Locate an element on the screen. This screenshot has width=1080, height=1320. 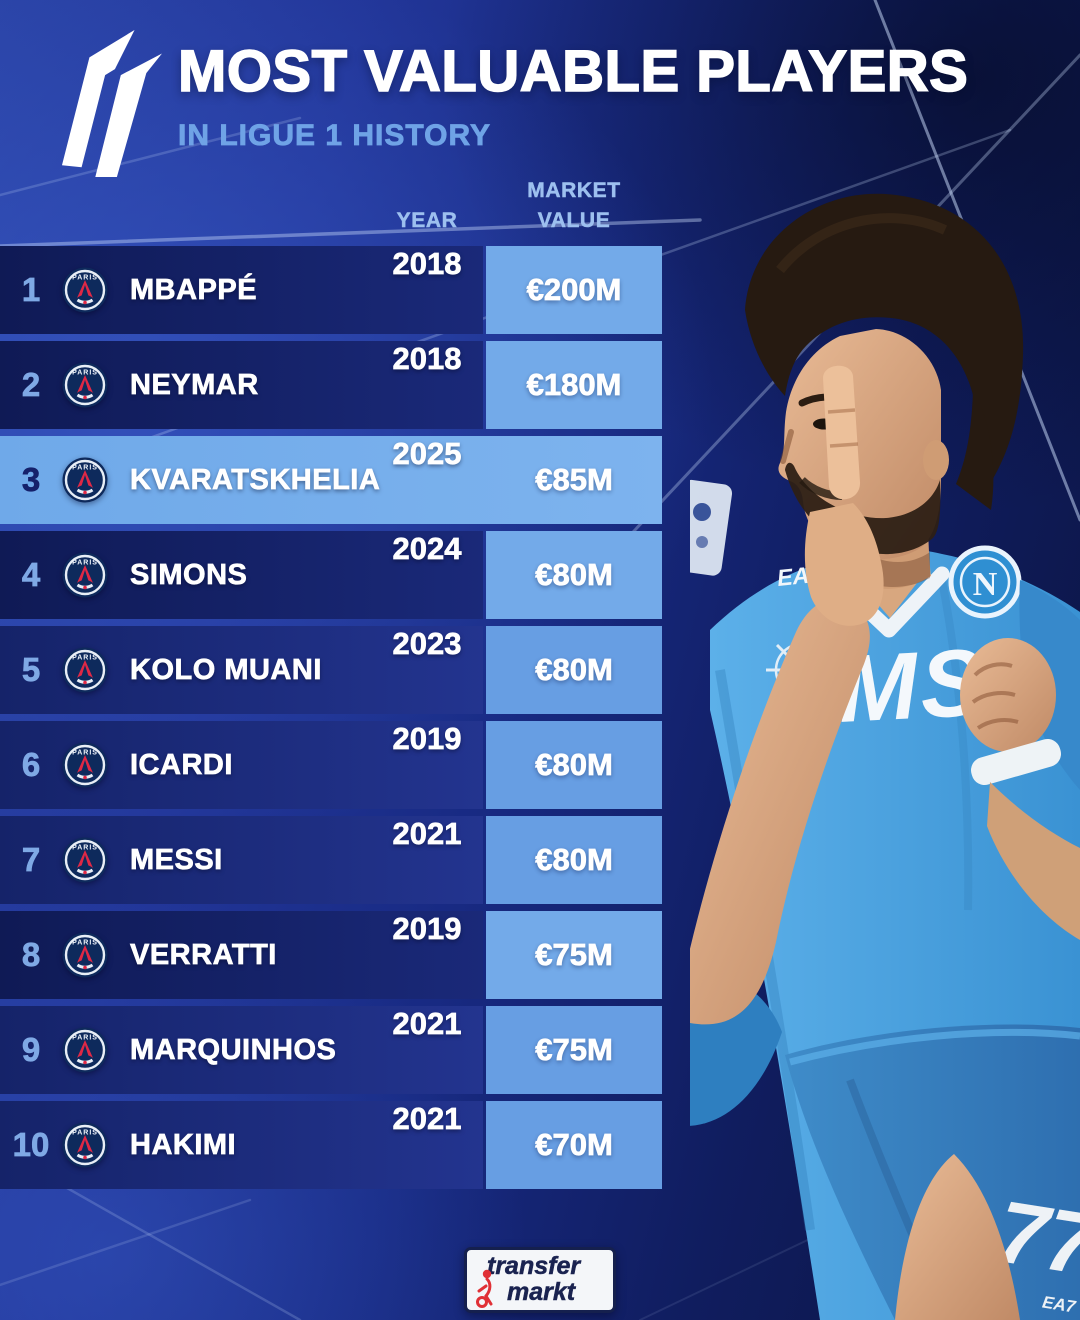
transfermarkt-figure-icon is located at coordinates (484, 1288).